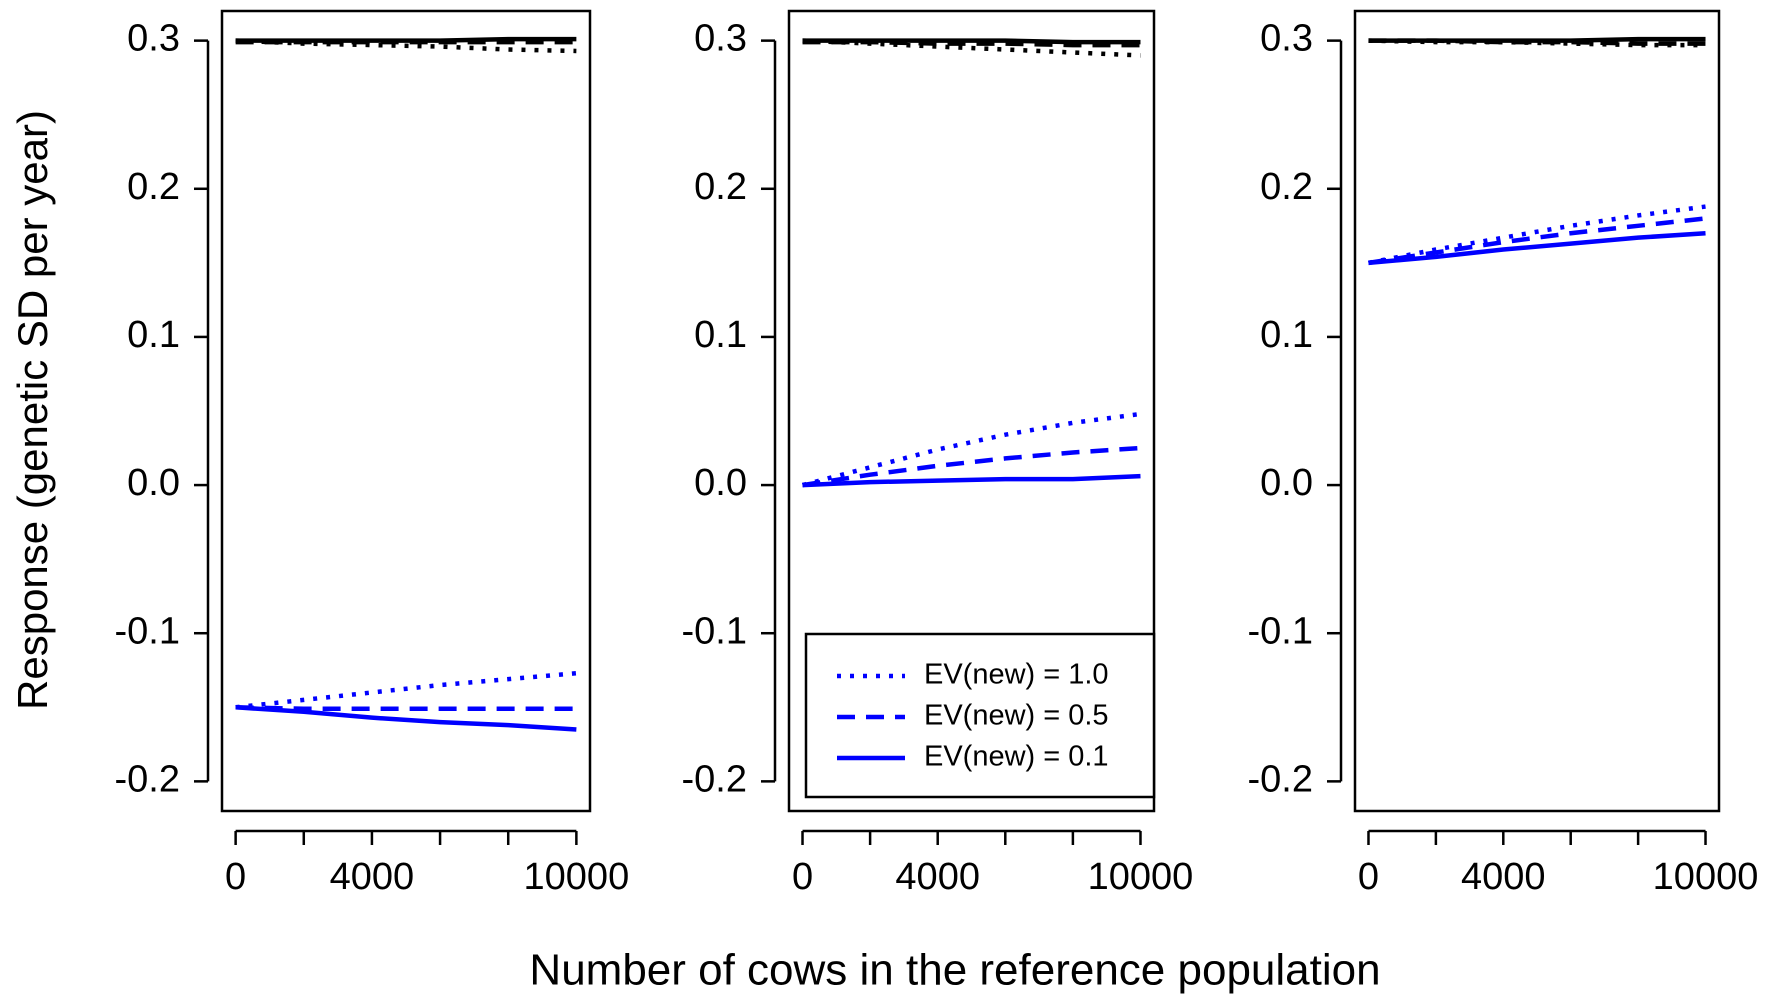 This screenshot has width=1776, height=1002. Describe the element at coordinates (1016, 675) in the screenshot. I see `legend-label: EV(new) = 1.0` at that location.